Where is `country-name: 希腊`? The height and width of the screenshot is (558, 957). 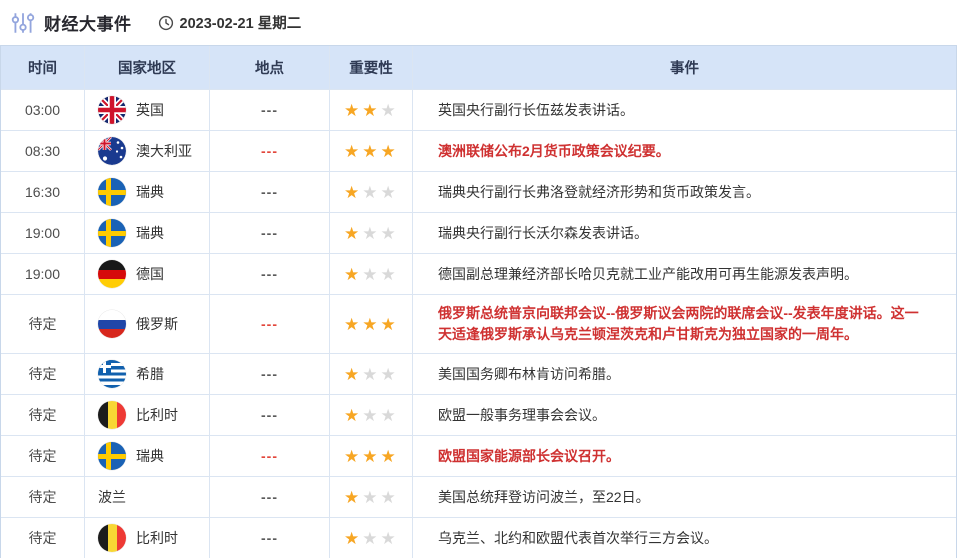 country-name: 希腊 is located at coordinates (150, 374).